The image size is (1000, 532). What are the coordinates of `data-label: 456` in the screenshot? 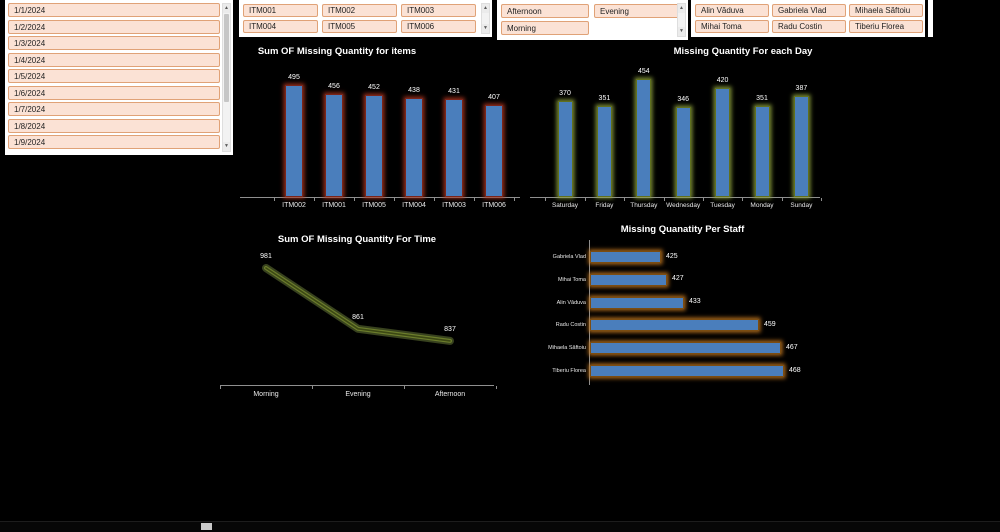 It's located at (334, 86).